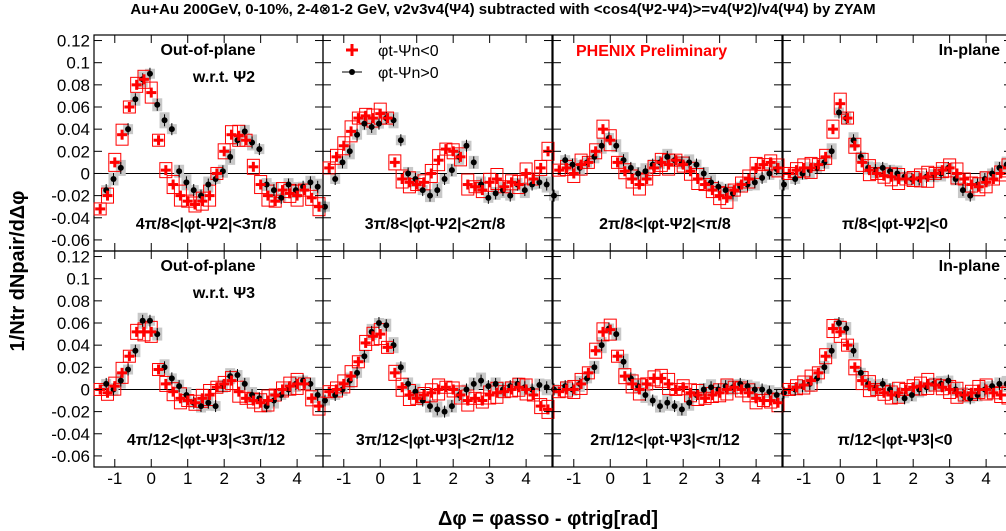 This screenshot has height=531, width=1006. I want to click on panel-range-label: 3π/12<|φt-Ψ3|<2π/12, so click(435, 440).